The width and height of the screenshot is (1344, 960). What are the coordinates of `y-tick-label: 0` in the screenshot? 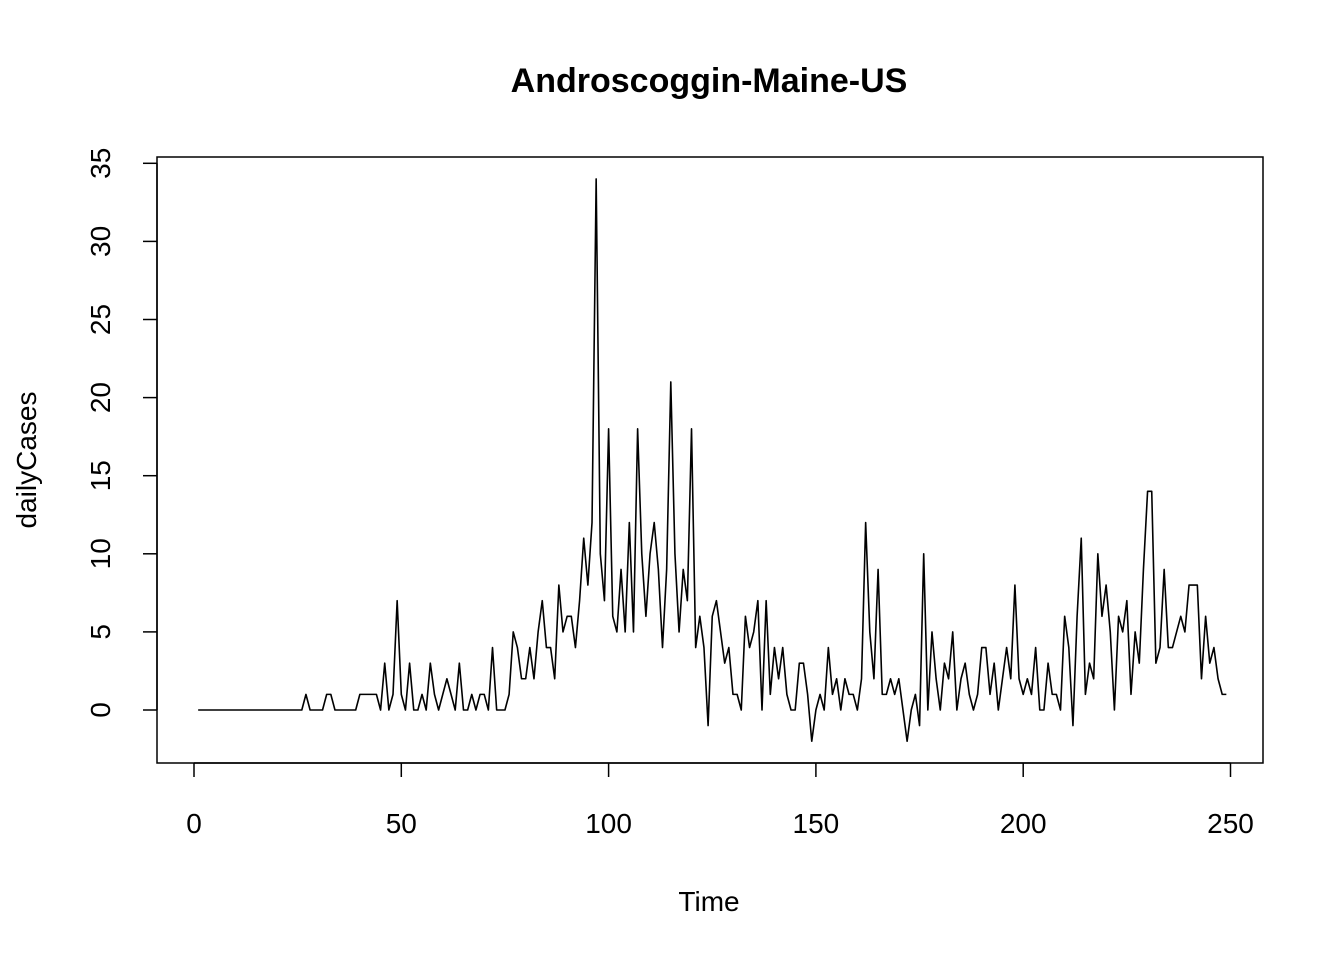 It's located at (100, 710).